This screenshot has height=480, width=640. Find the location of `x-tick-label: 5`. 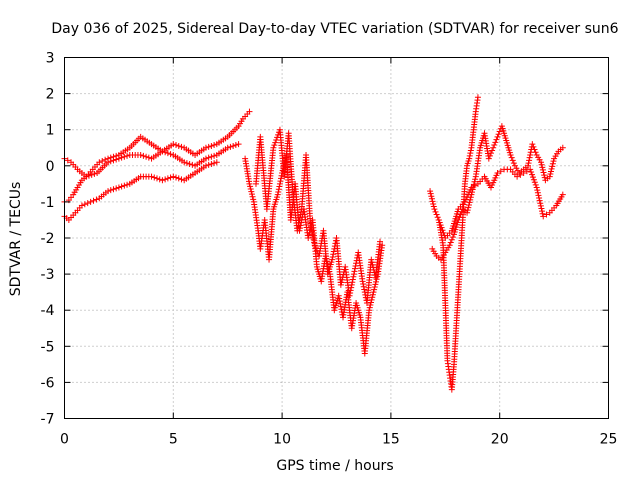

x-tick-label: 5 is located at coordinates (173, 440).